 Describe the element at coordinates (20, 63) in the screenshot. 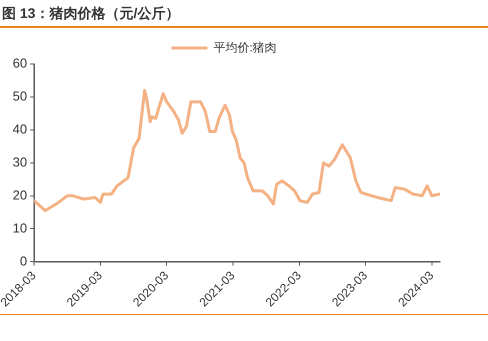

I see `y-tick-label: 60` at that location.